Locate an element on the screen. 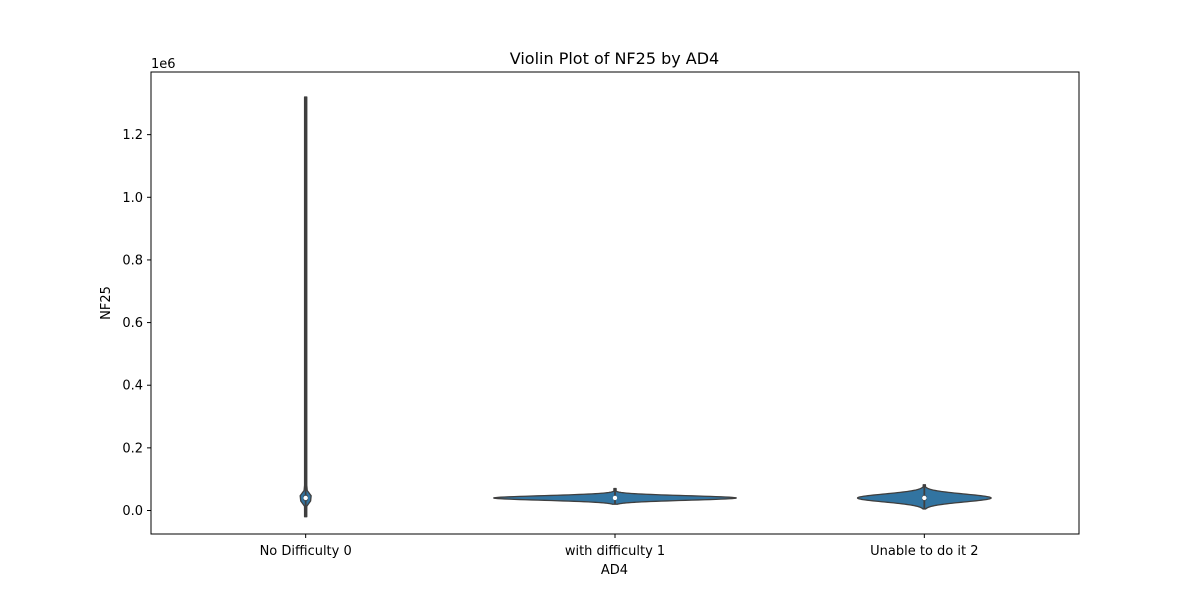  x-tick-label: Unable to do it 2 is located at coordinates (924, 551).